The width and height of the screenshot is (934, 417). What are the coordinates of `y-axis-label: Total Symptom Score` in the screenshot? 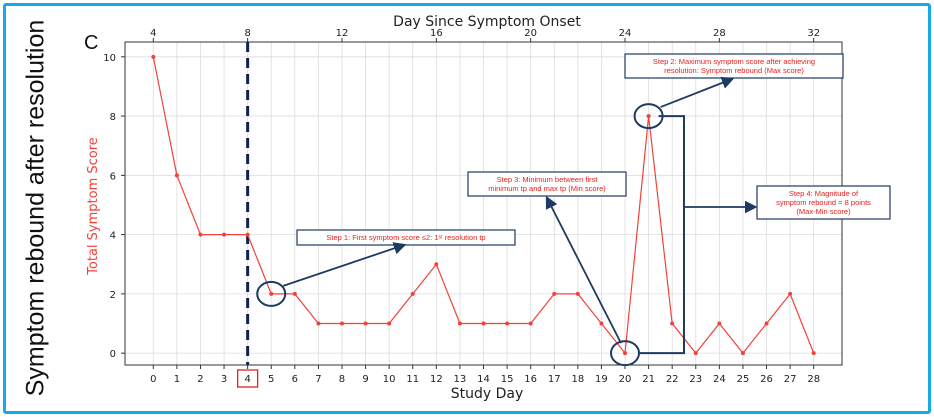 It's located at (93, 206).